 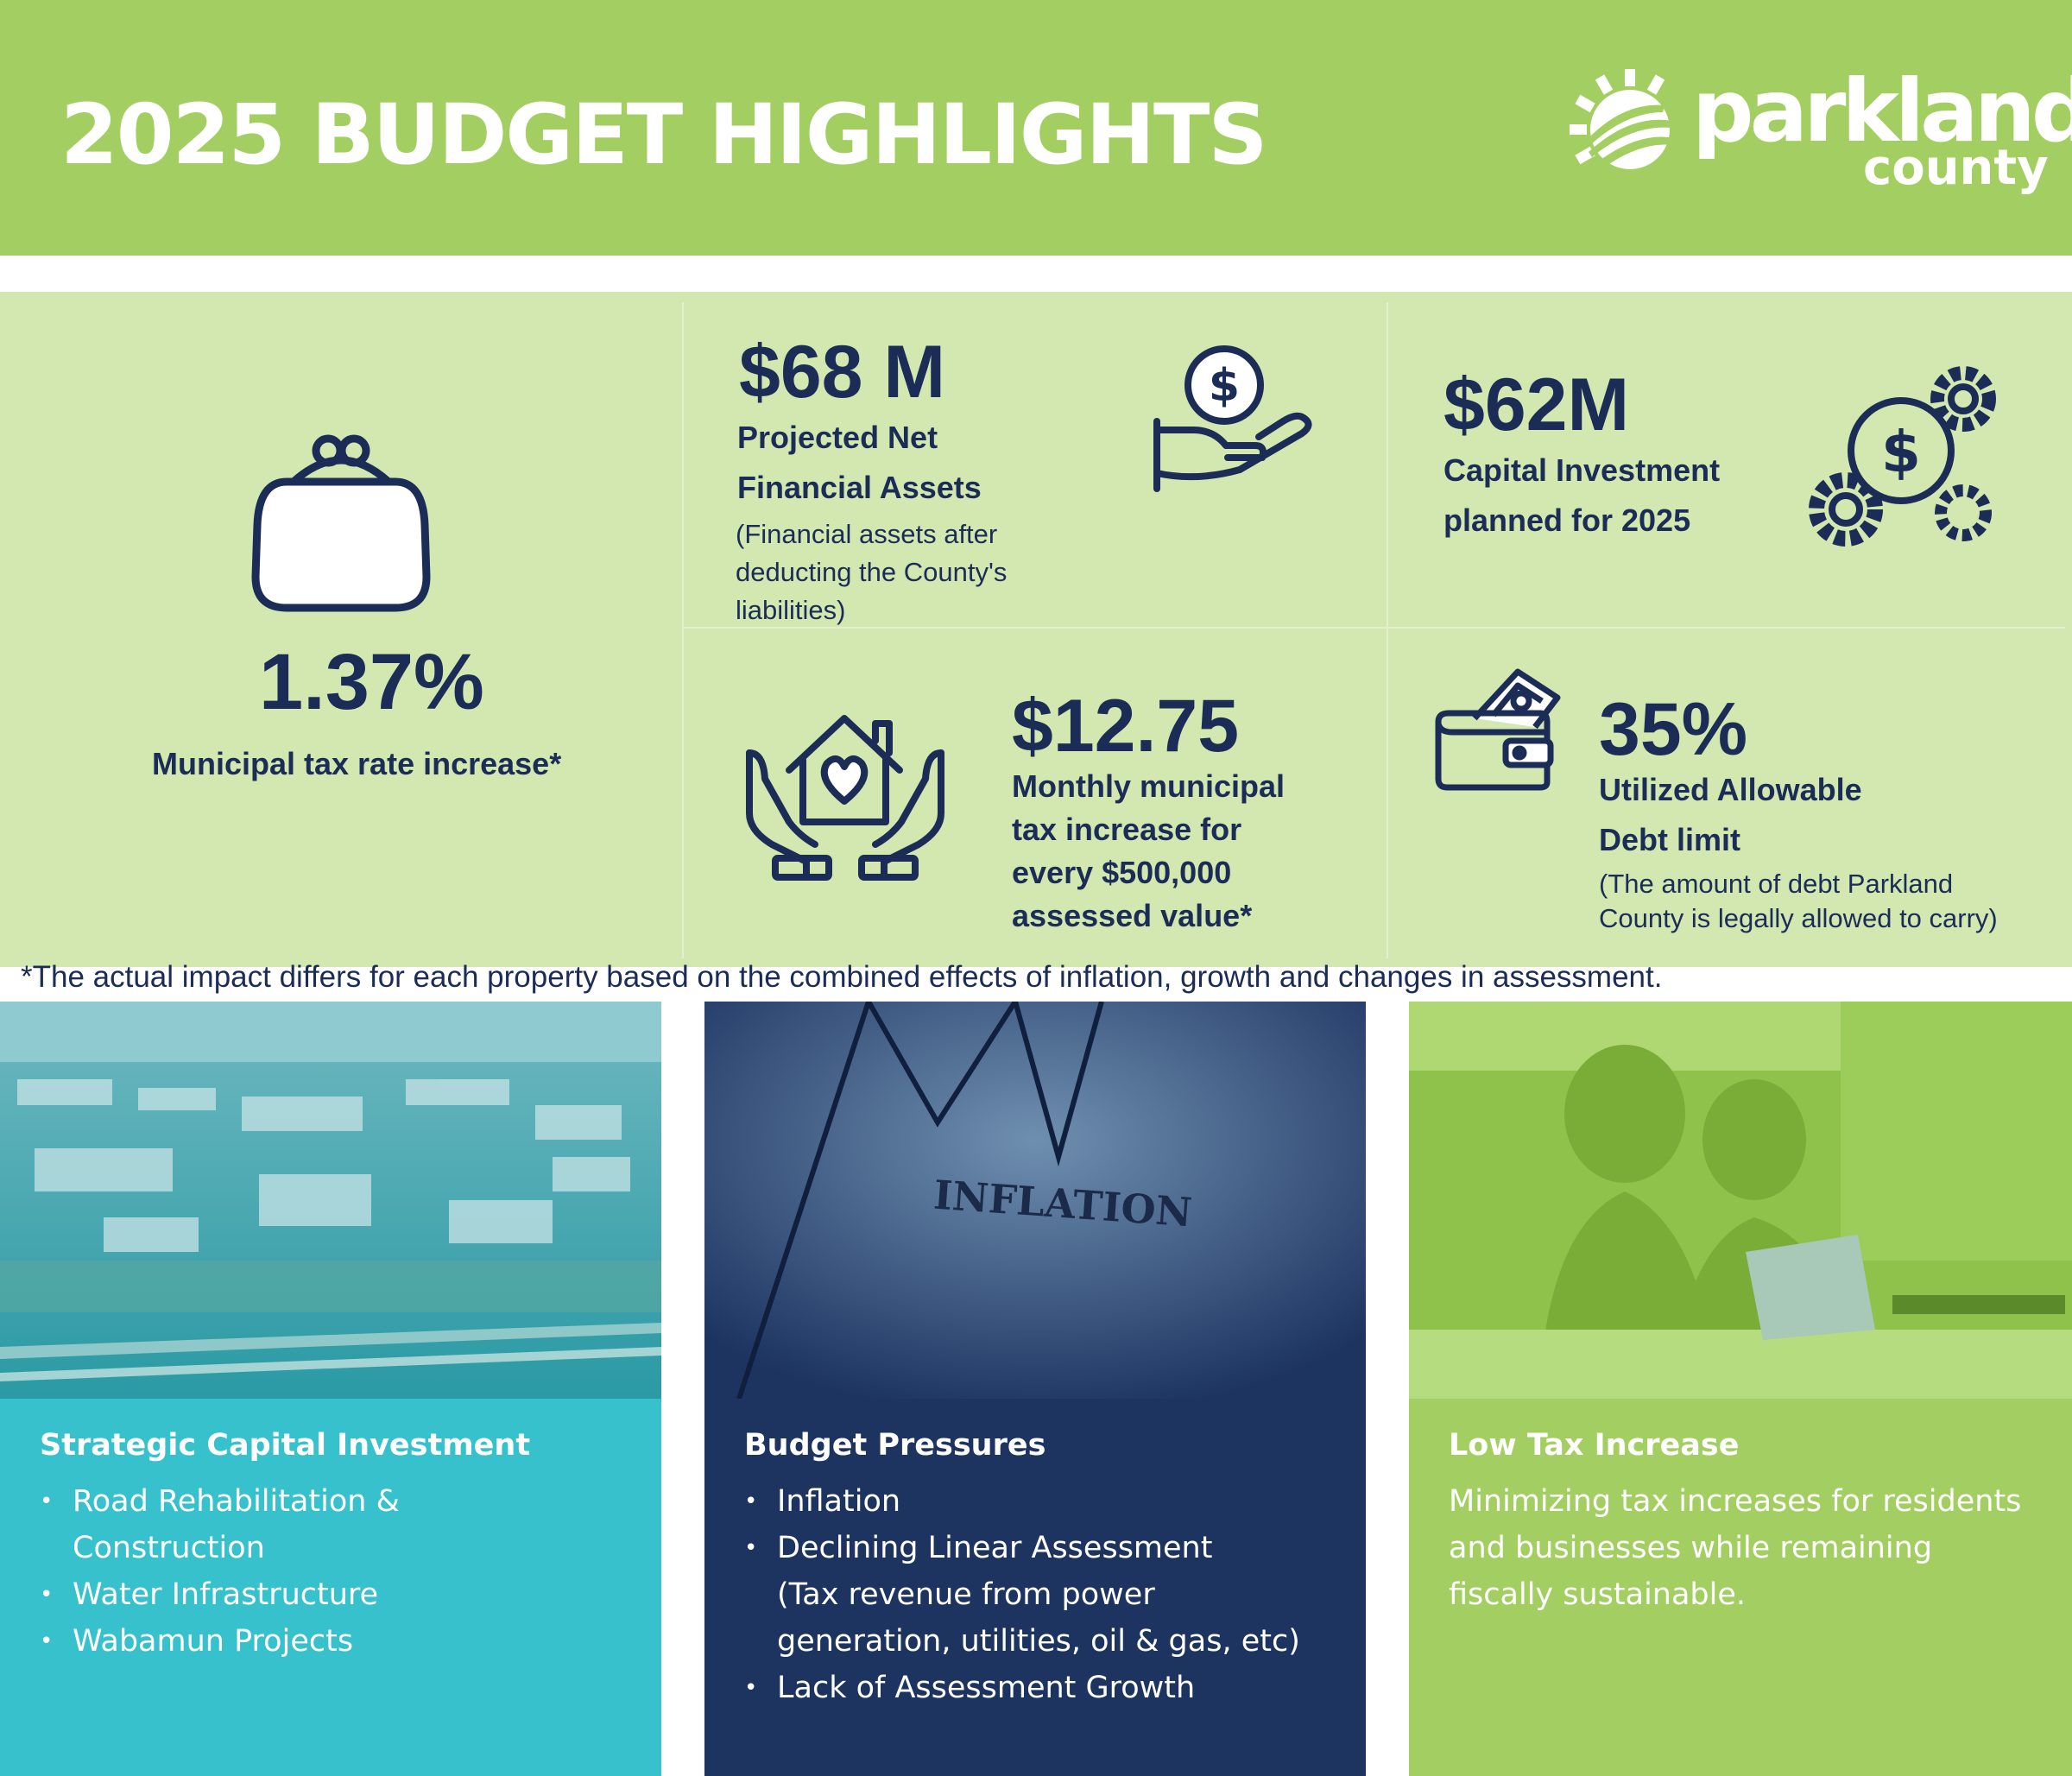 I want to click on parkland-county-logo: parkland county, so click(x=1817, y=133).